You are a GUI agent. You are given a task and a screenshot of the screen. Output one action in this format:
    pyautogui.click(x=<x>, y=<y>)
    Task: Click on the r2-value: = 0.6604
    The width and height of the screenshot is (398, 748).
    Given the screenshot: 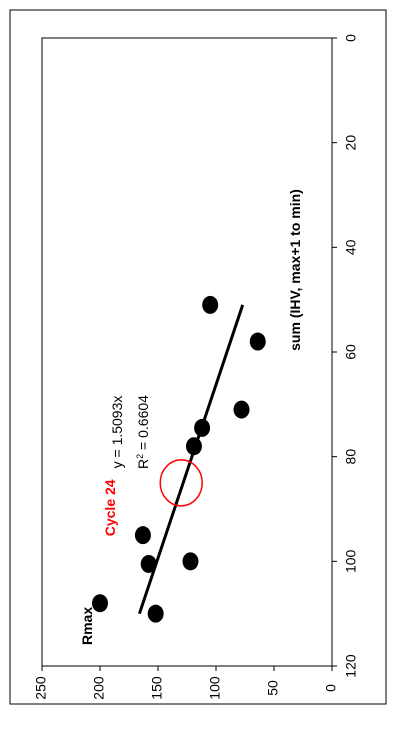 What is the action you would take?
    pyautogui.click(x=143, y=424)
    